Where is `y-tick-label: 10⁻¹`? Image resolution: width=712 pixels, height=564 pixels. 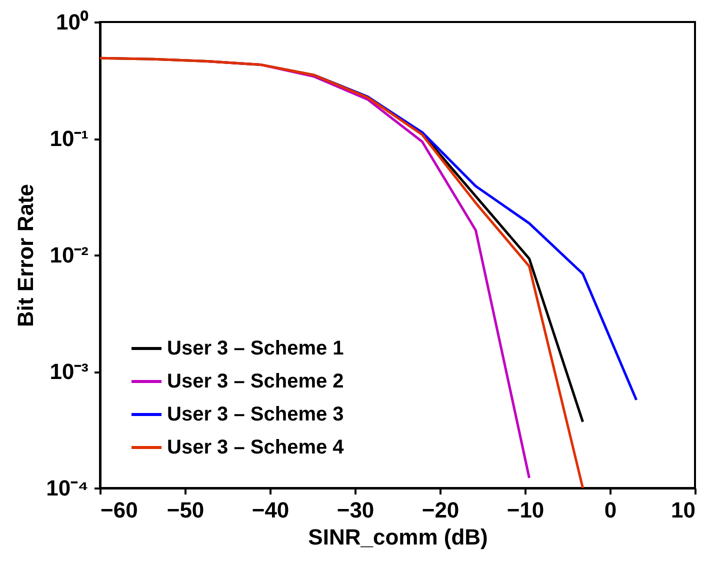 y-tick-label: 10⁻¹ is located at coordinates (69, 138).